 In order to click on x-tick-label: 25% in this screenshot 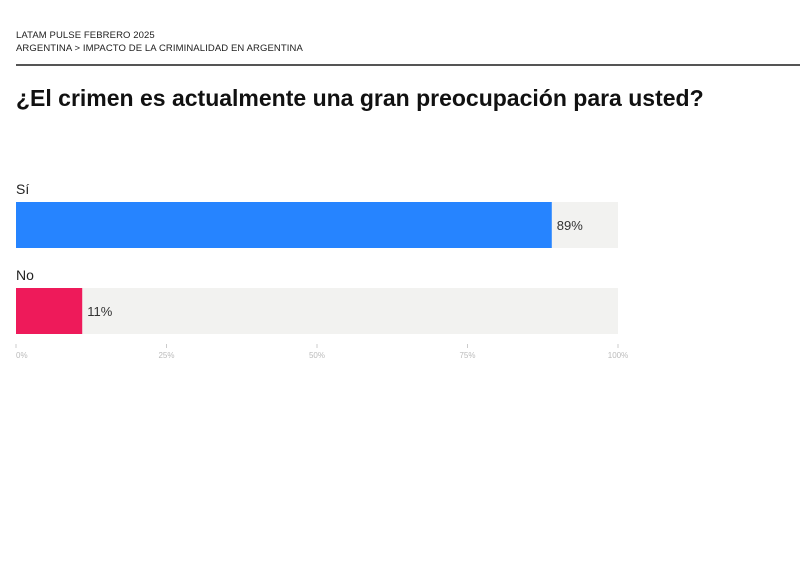, I will do `click(166, 355)`.